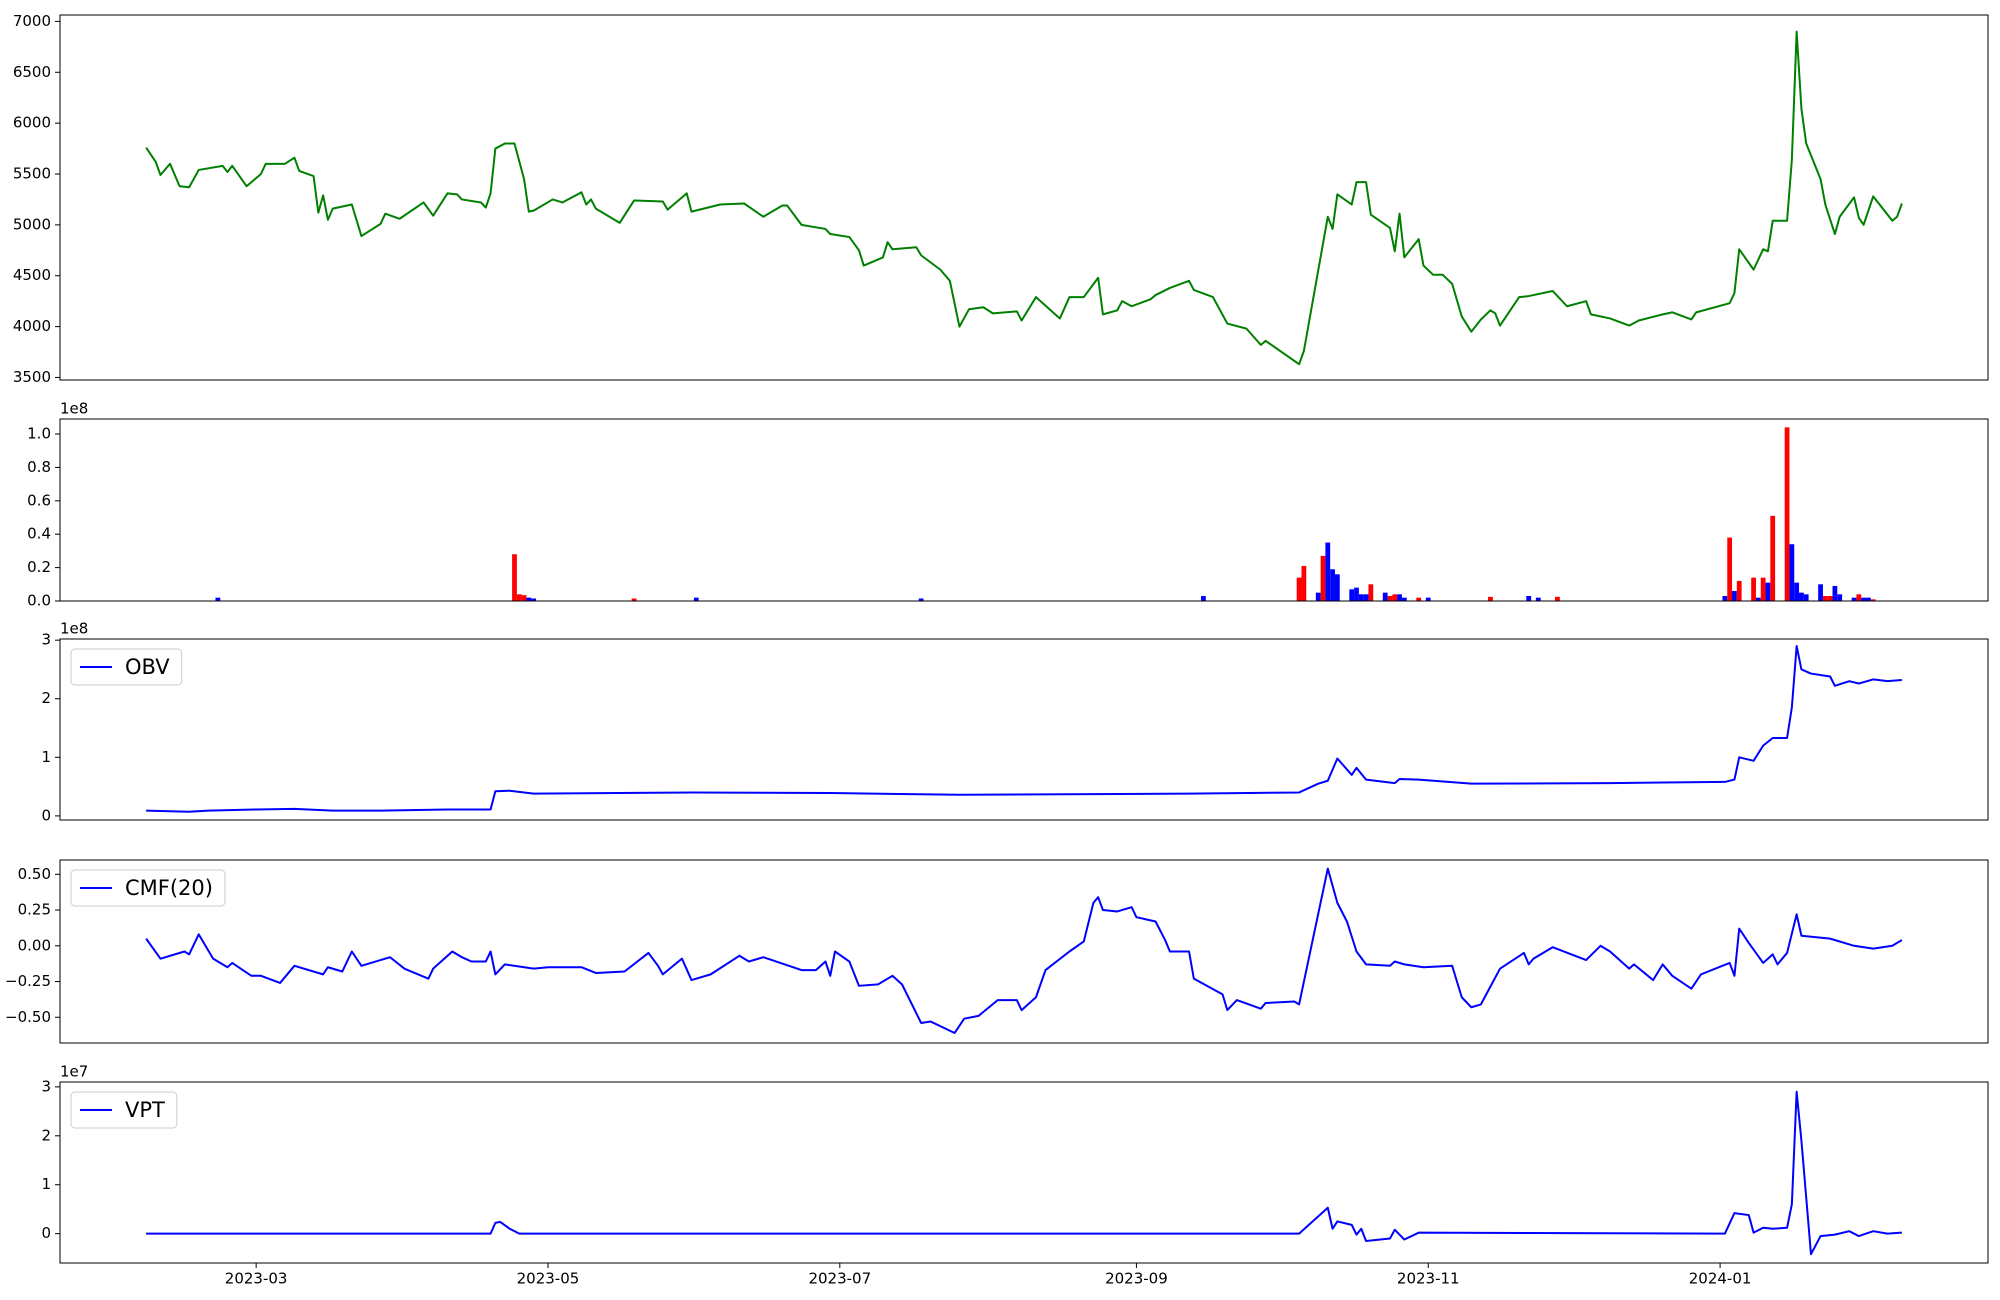 This screenshot has height=1300, width=2000. I want to click on y-tick-label: 0.50, so click(34, 874).